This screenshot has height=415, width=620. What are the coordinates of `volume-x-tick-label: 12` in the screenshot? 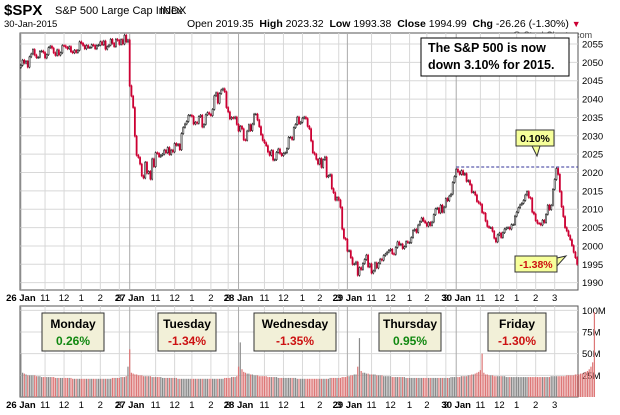 It's located at (174, 405).